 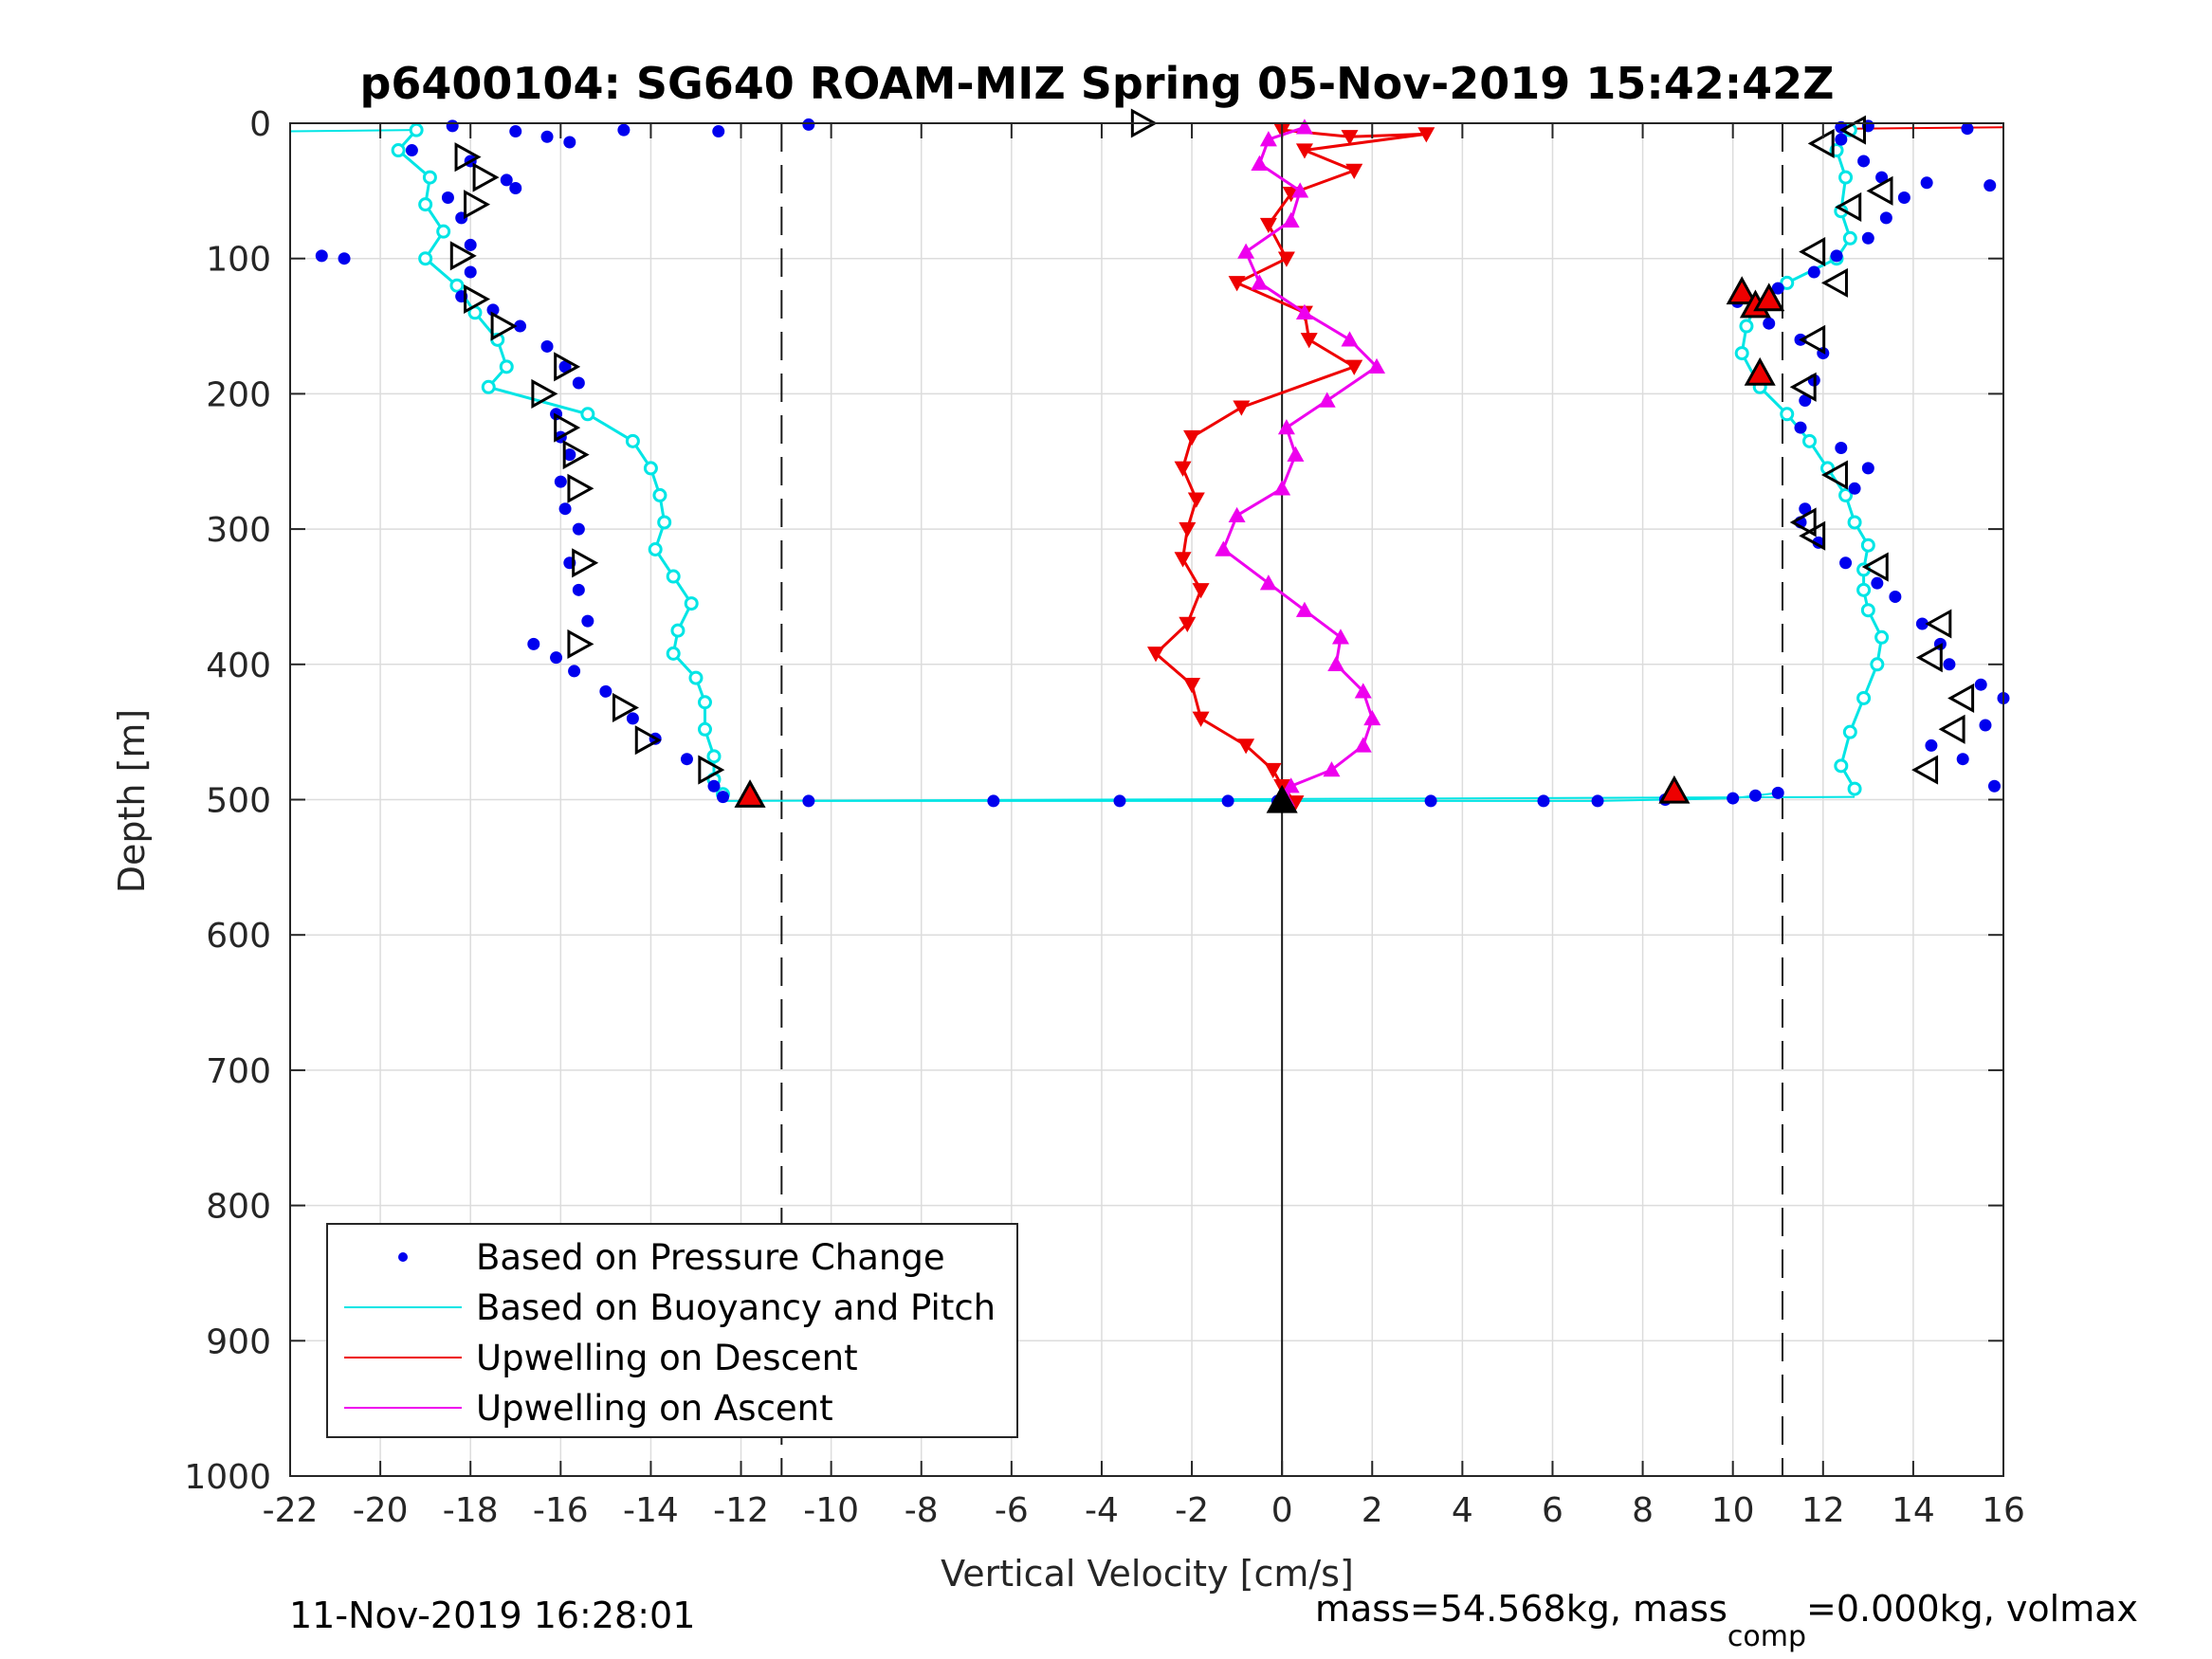 I want to click on y-tick-label: 900, so click(x=238, y=1341).